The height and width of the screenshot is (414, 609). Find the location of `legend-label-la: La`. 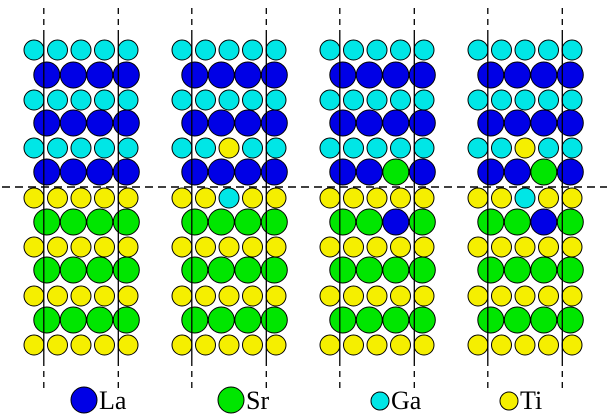

legend-label-la: La is located at coordinates (113, 400).